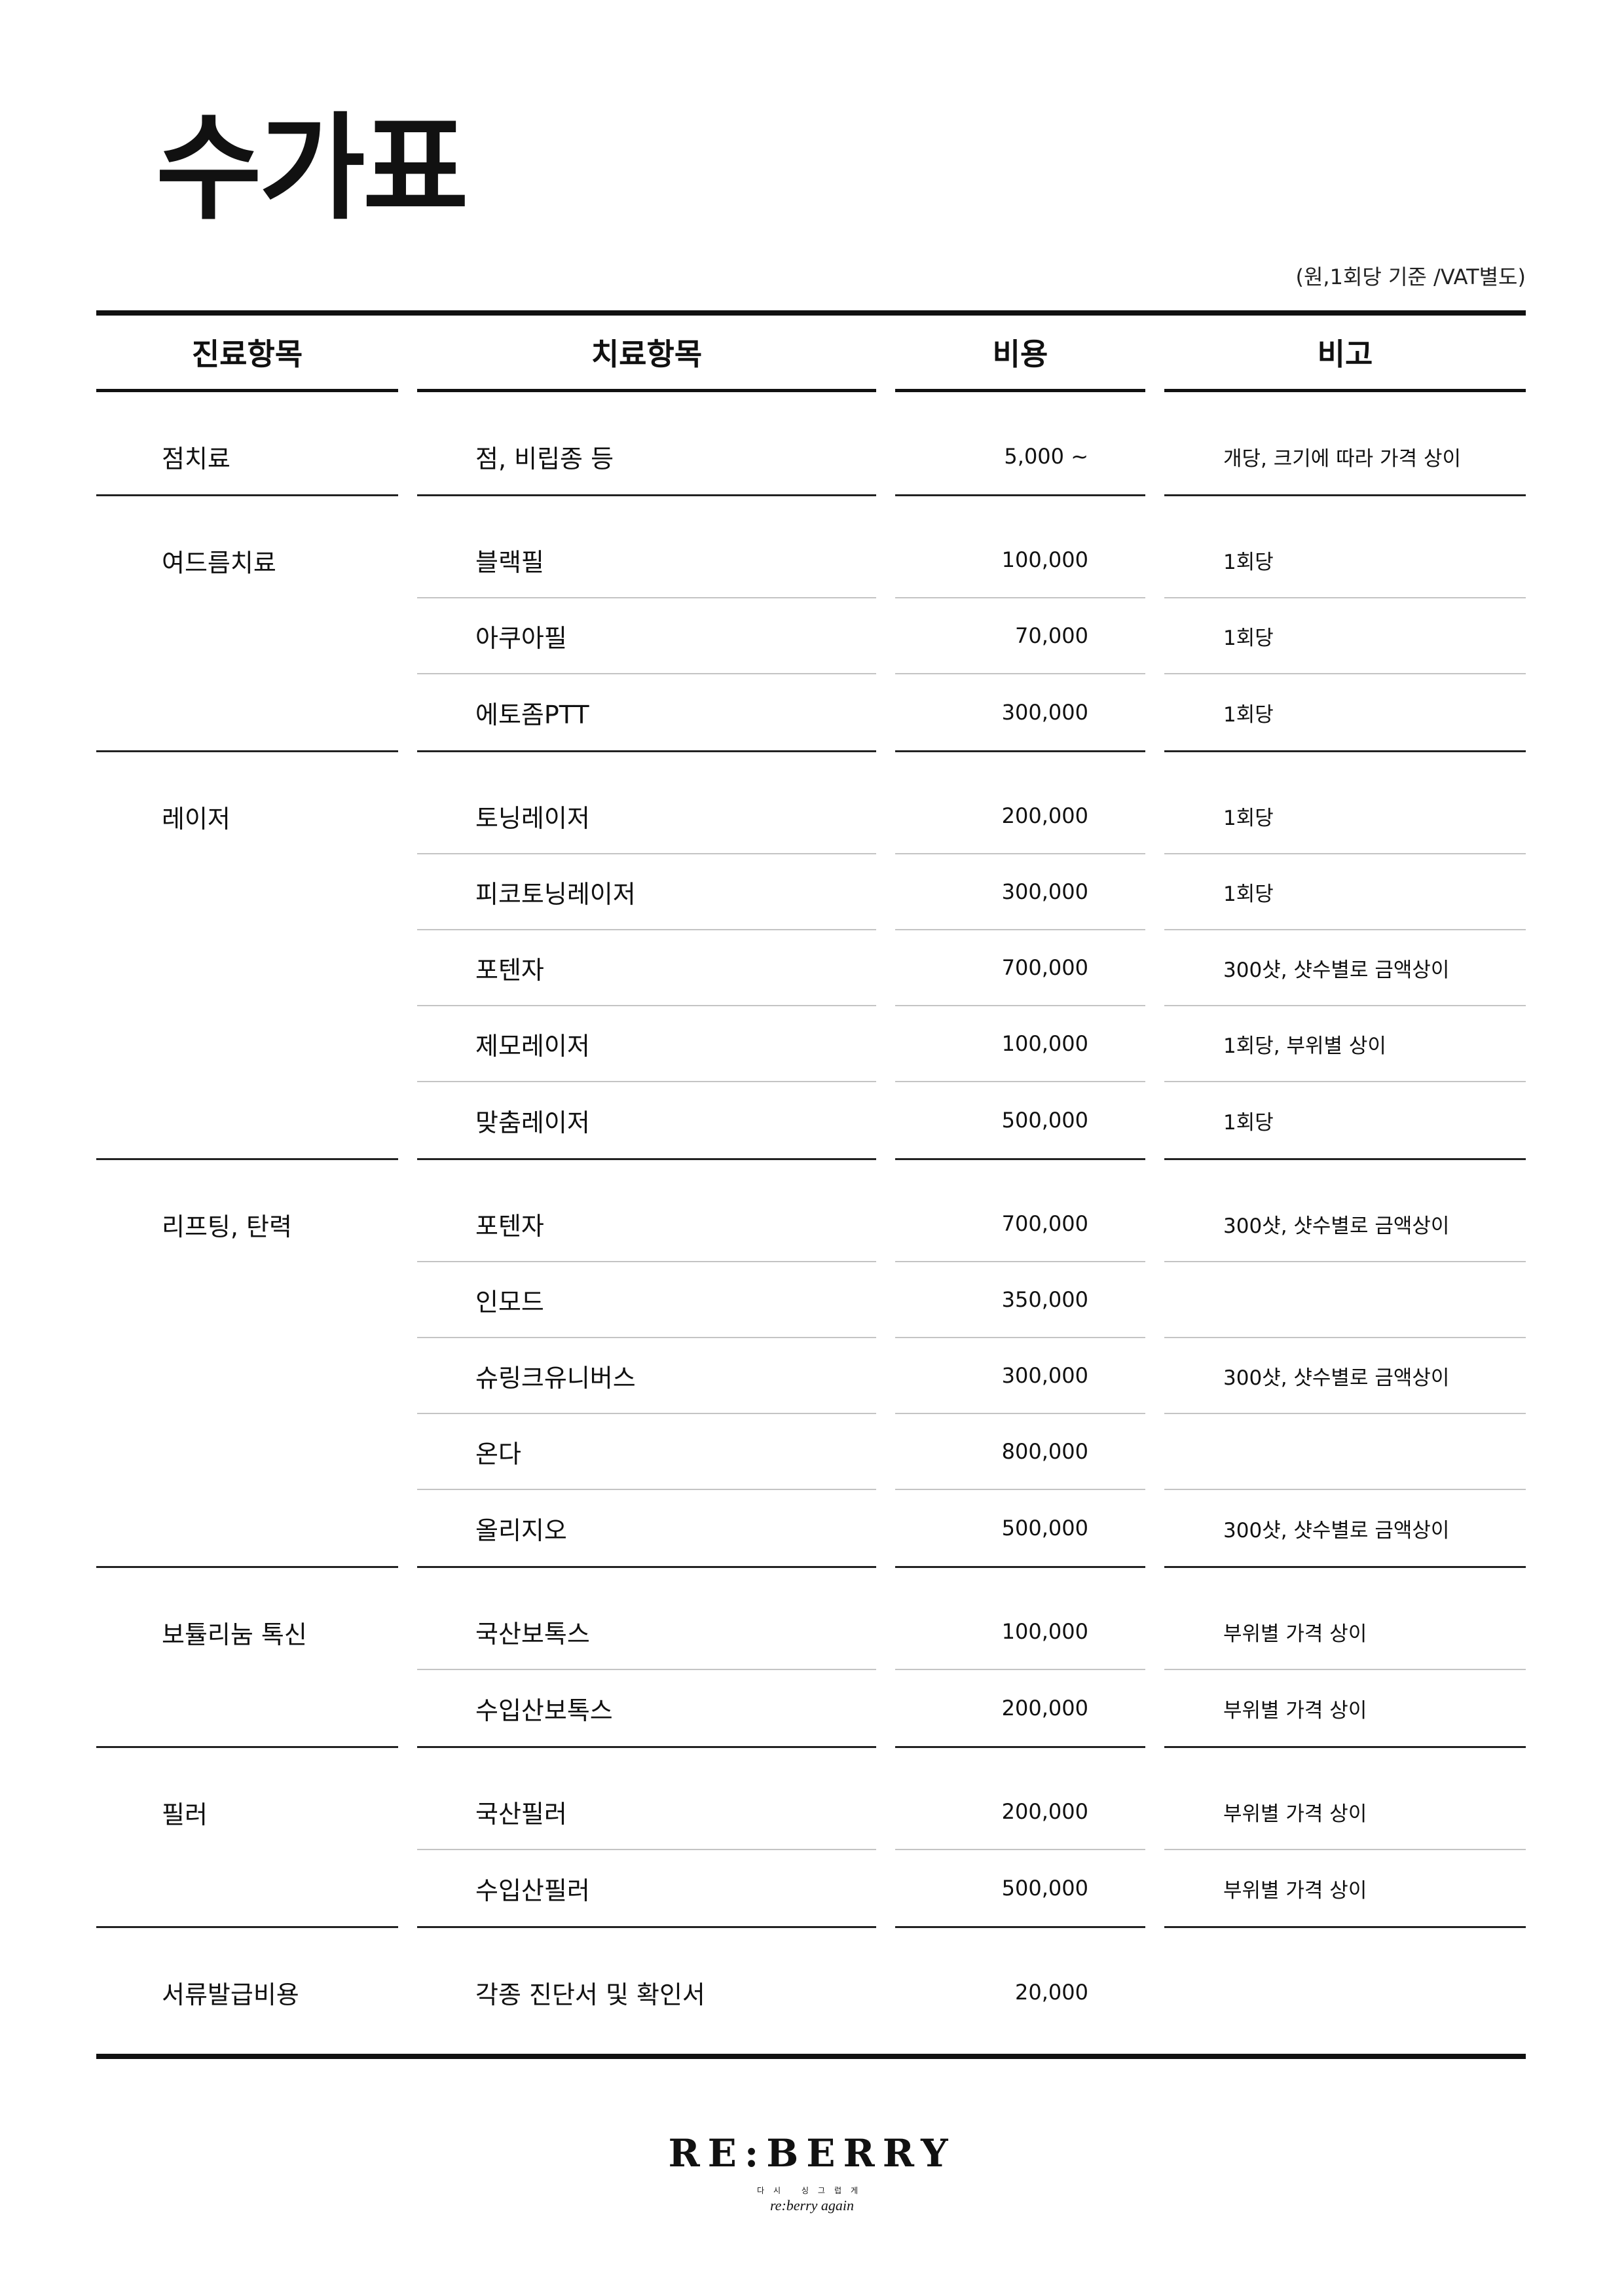 The image size is (1624, 2296). What do you see at coordinates (247, 444) in the screenshot?
I see `category-column: 점치료` at bounding box center [247, 444].